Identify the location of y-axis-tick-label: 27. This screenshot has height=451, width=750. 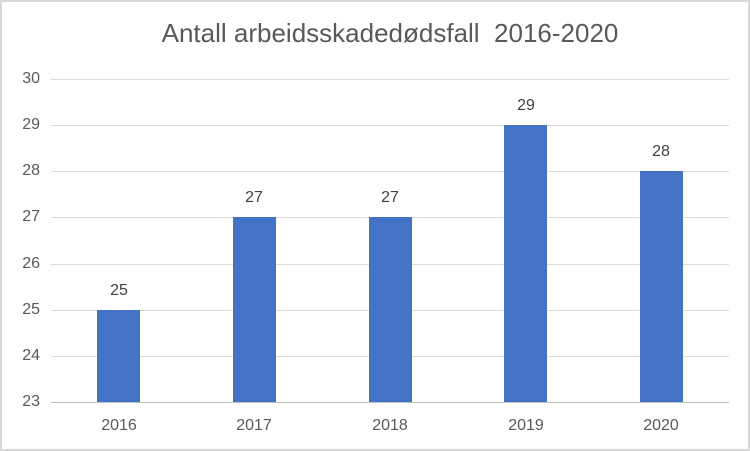
(31, 216).